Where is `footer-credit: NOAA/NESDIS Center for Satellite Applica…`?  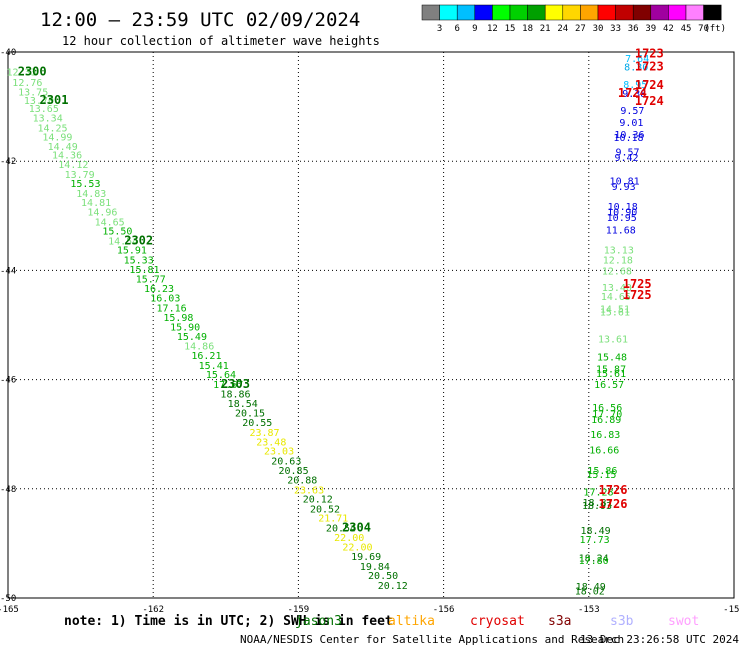 footer-credit: NOAA/NESDIS Center for Satellite Applica… is located at coordinates (432, 639).